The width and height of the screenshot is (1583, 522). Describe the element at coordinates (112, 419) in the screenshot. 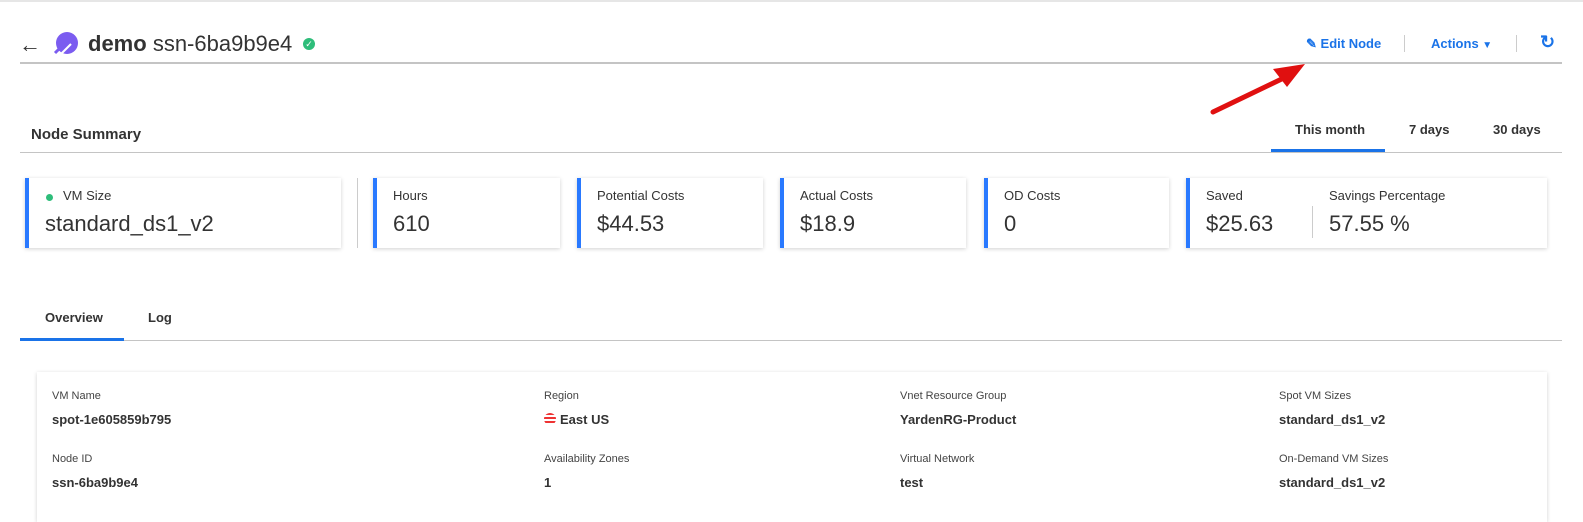

I see `vm-name-link: spot-1e605859b795` at that location.